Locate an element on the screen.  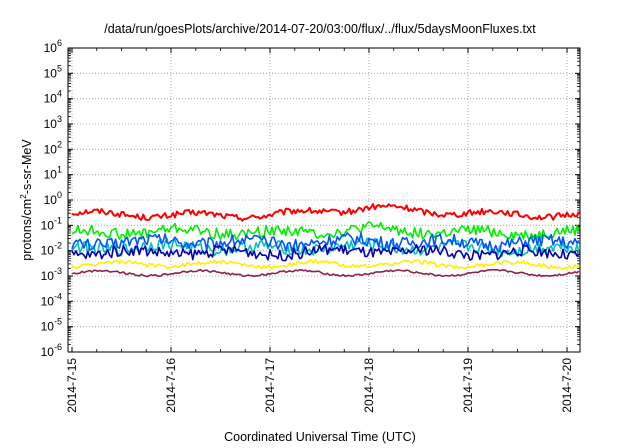
x-tick-label: 2014-7-18 is located at coordinates (369, 385).